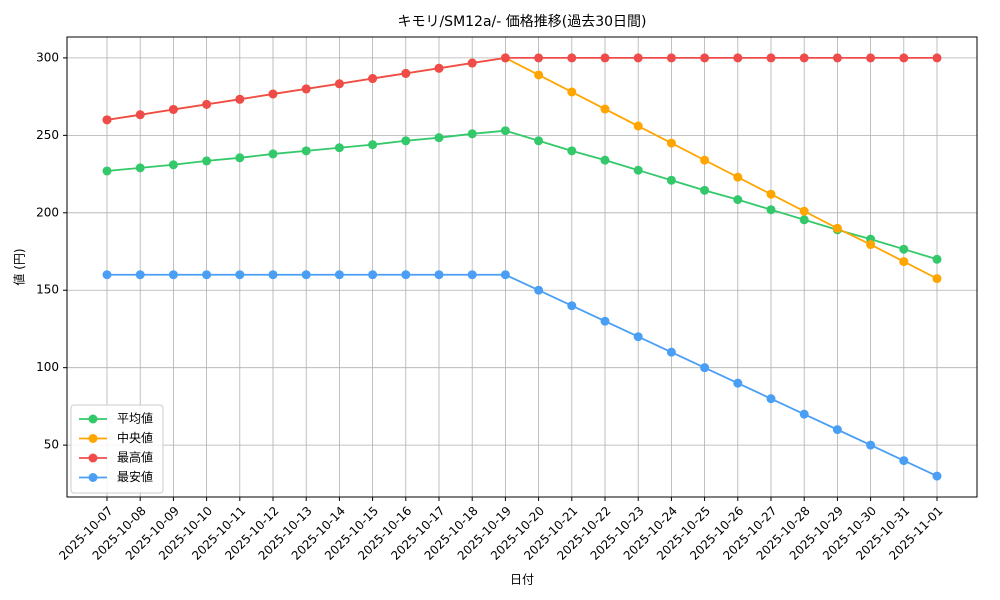 The image size is (1000, 600). I want to click on chart-title: キモリ/SM12a/- 価格推移(過去30日間), so click(521, 22).